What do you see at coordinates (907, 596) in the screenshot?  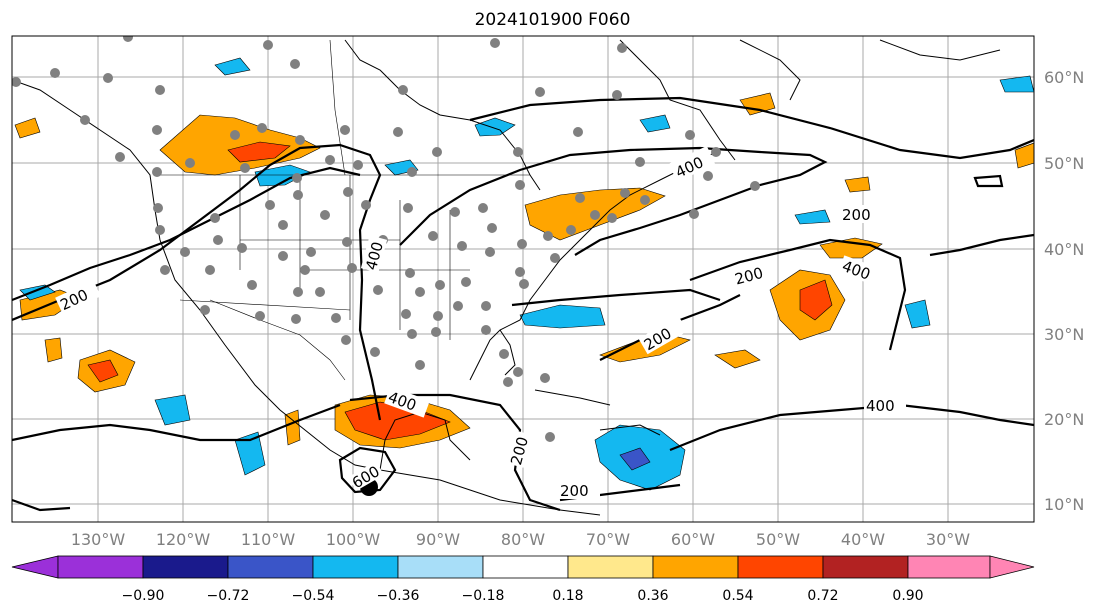 I see `svg-text: 0.90` at bounding box center [907, 596].